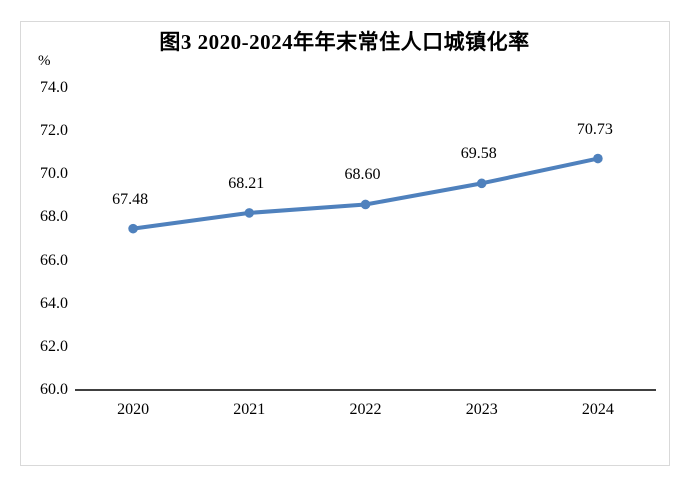 Image resolution: width=689 pixels, height=484 pixels. What do you see at coordinates (249, 409) in the screenshot?
I see `x-tick-label: 2021` at bounding box center [249, 409].